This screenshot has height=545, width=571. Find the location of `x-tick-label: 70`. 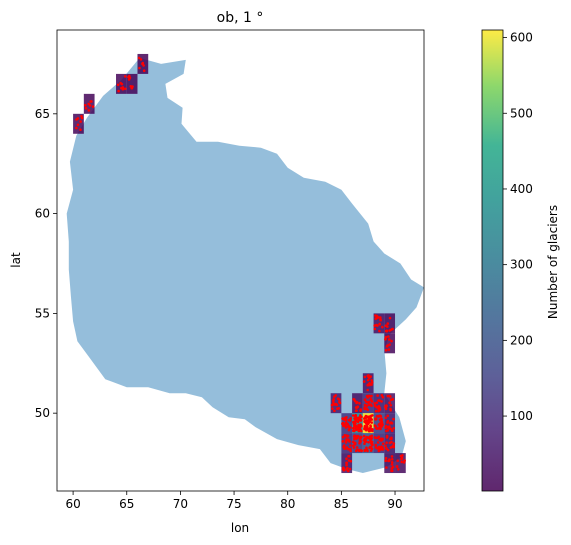

x-tick-label: 70 is located at coordinates (180, 504).